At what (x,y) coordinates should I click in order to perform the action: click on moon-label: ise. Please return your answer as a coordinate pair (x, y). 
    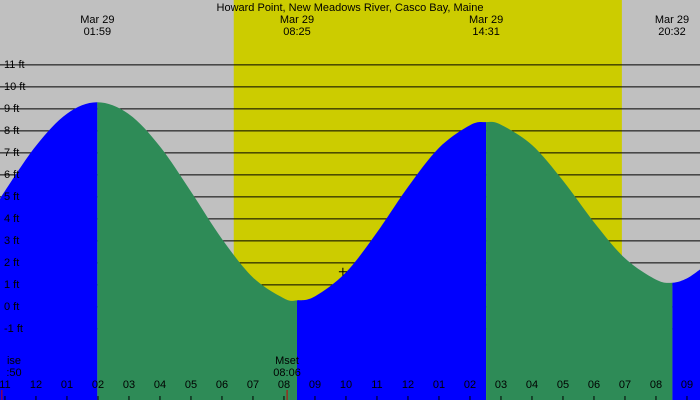
    Looking at the image, I should click on (14, 361).